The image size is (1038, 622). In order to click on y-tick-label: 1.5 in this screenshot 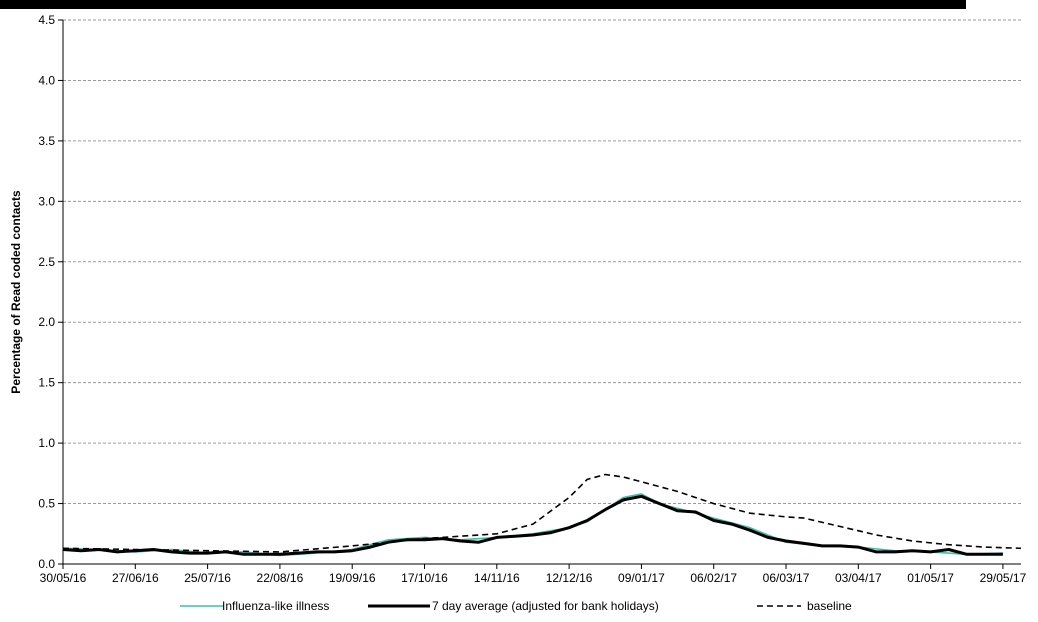, I will do `click(46, 383)`.